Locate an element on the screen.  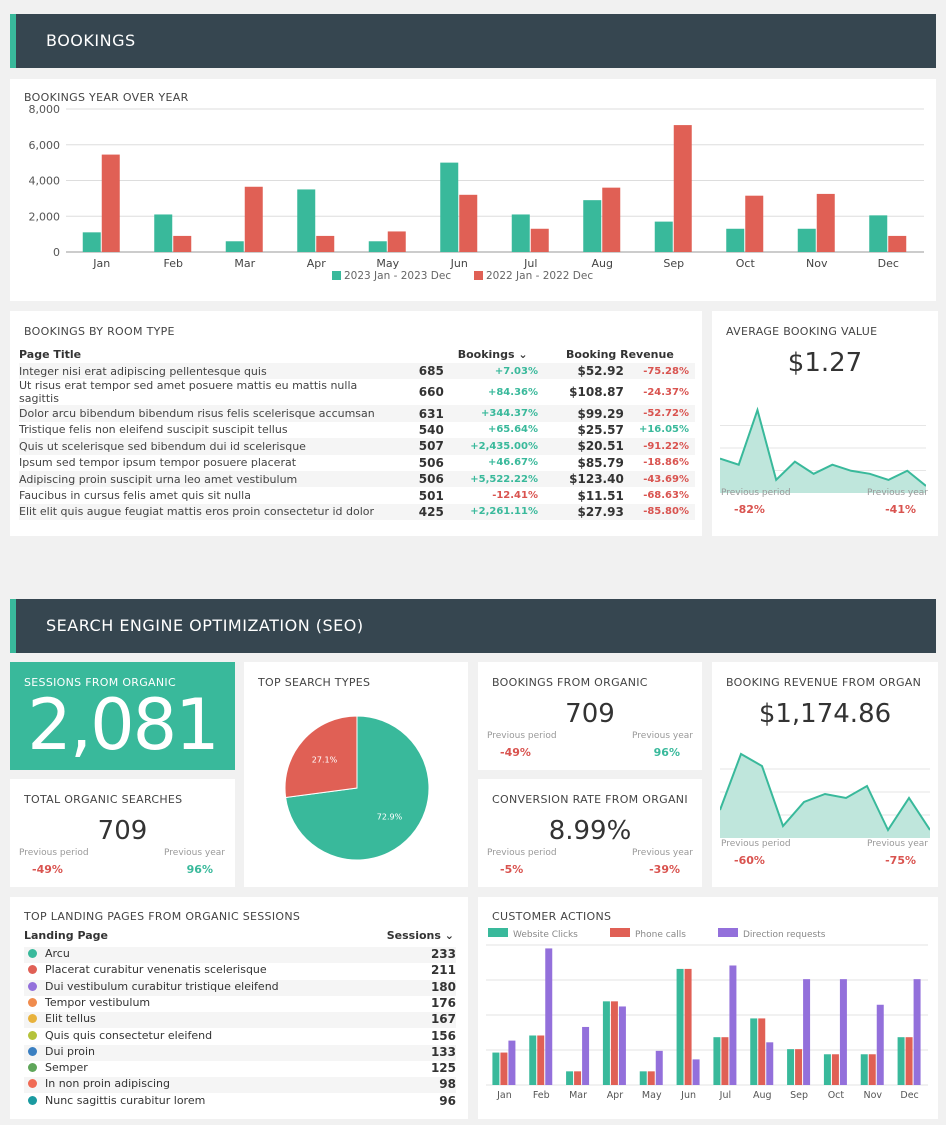
list-item: Semper 125 is located at coordinates (240, 1069).